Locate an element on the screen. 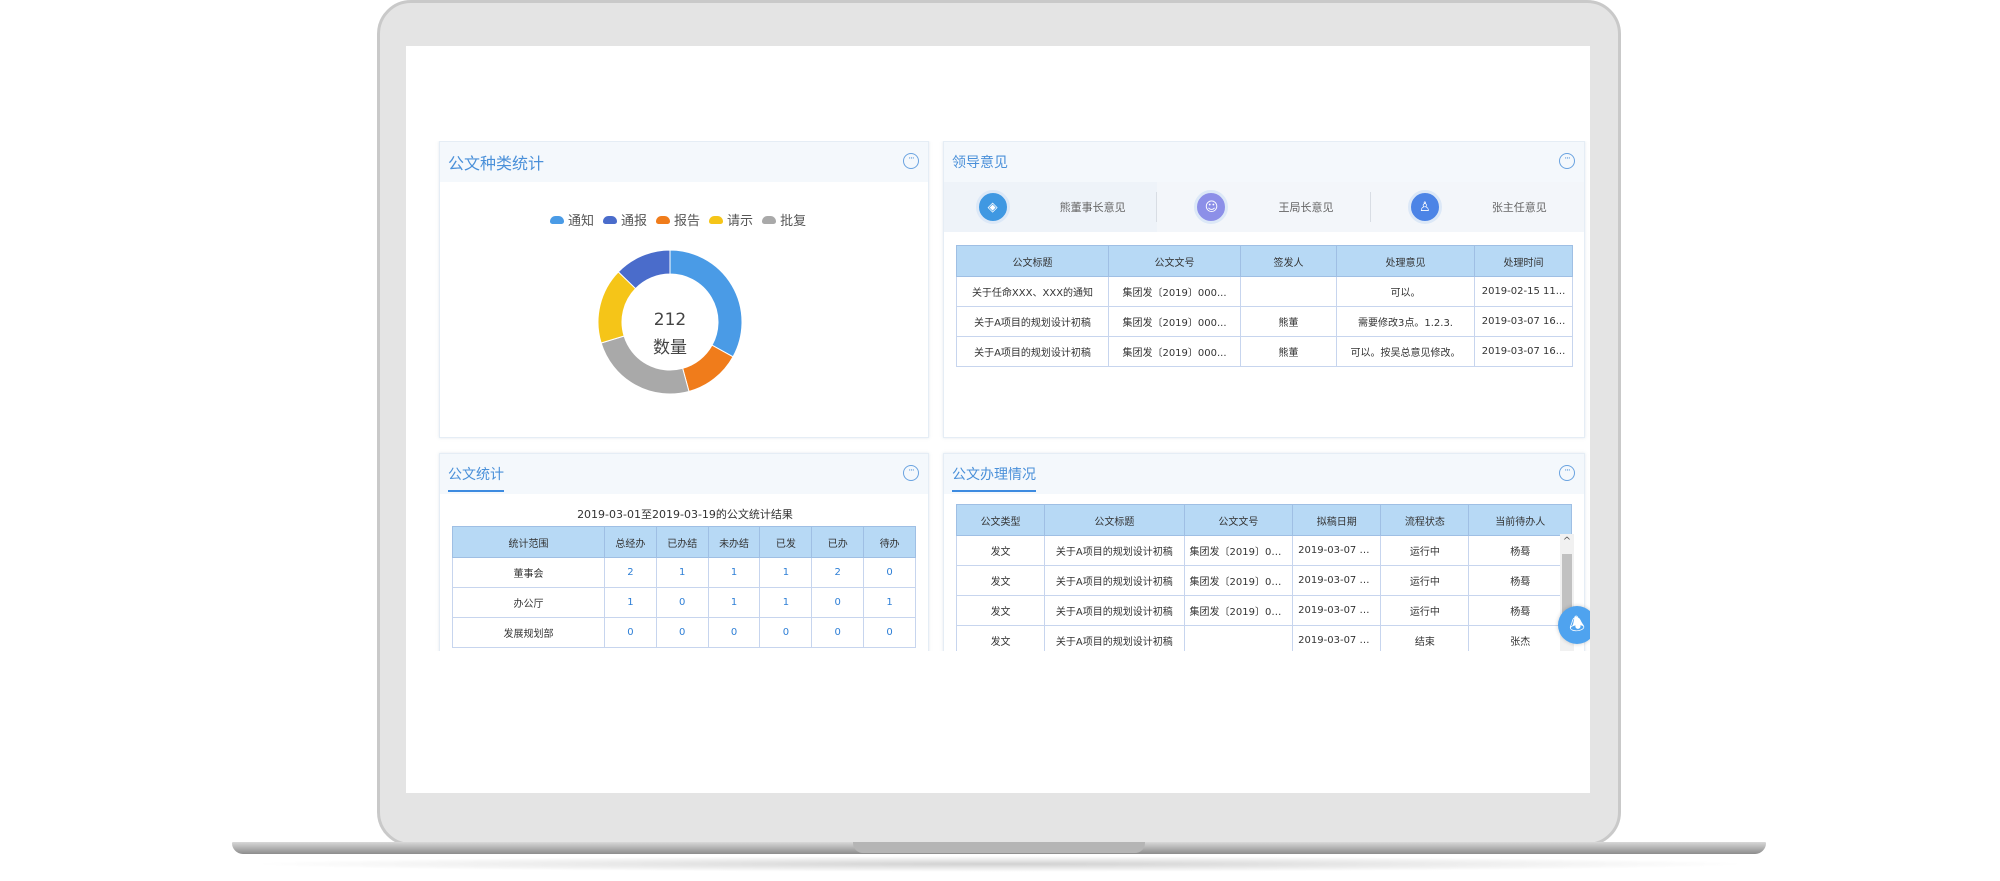  table-row: 发文 关于A项目的规划设计初稿 2019-03-07 1... 结束 张杰 is located at coordinates (1263, 638).